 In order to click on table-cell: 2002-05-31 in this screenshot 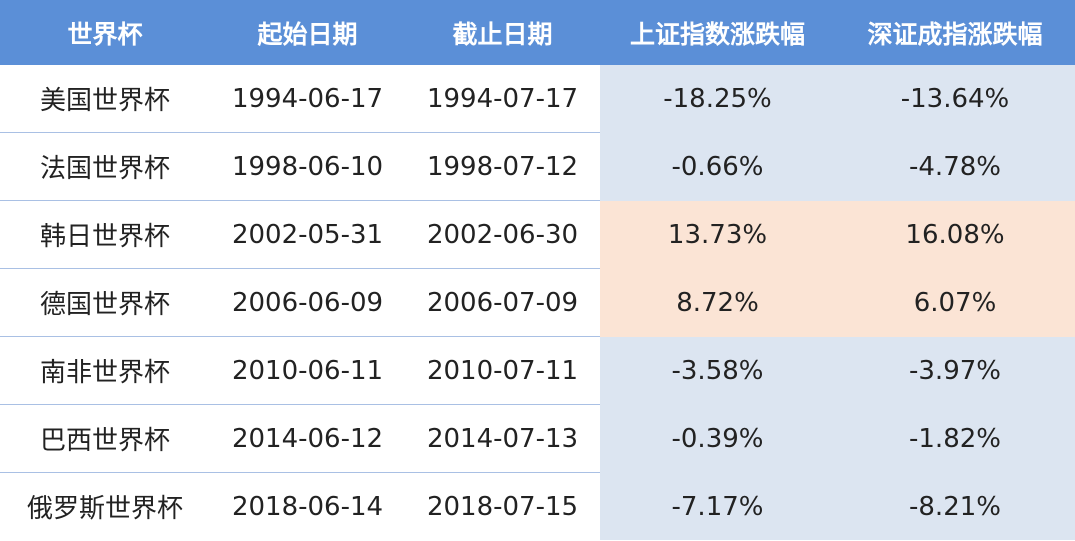, I will do `click(307, 234)`.